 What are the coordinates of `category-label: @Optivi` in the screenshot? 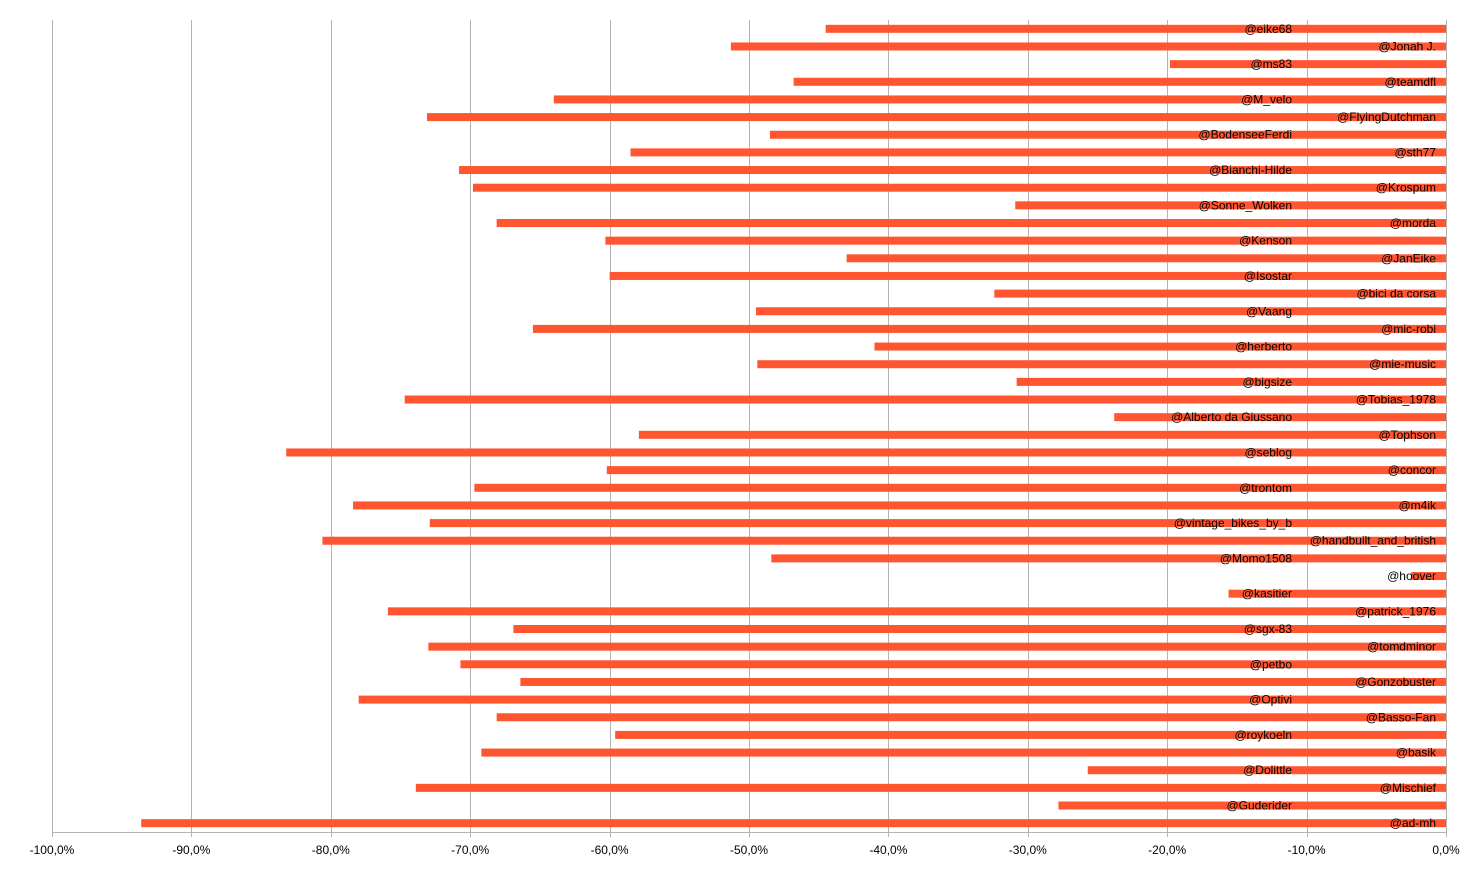 It's located at (1270, 700).